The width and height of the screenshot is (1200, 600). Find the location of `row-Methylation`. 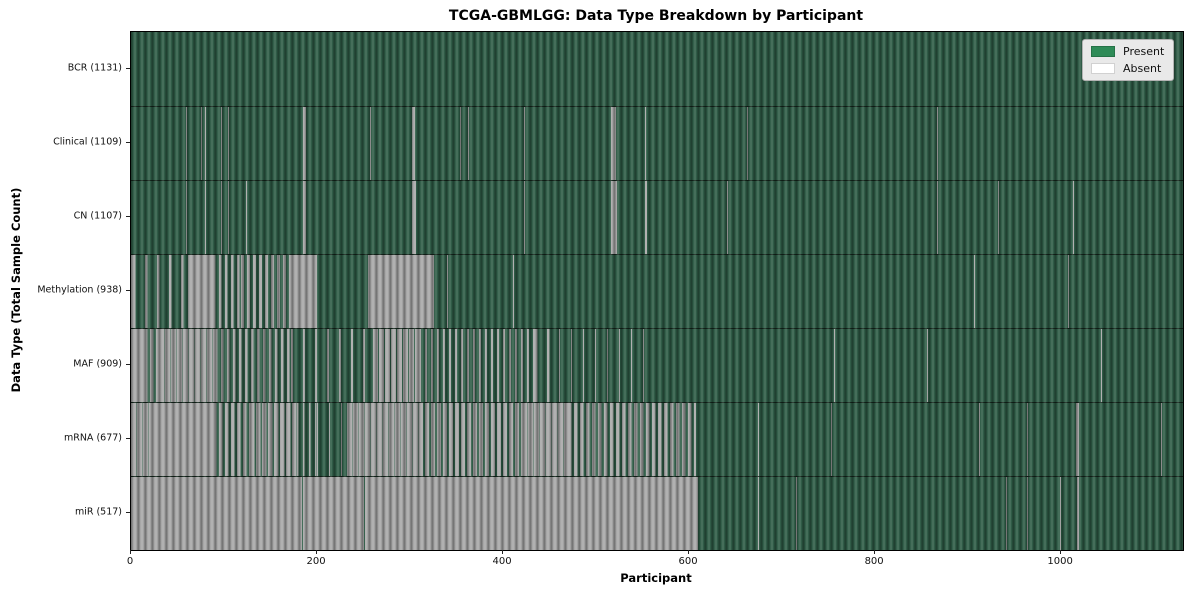

row-Methylation is located at coordinates (657, 291).